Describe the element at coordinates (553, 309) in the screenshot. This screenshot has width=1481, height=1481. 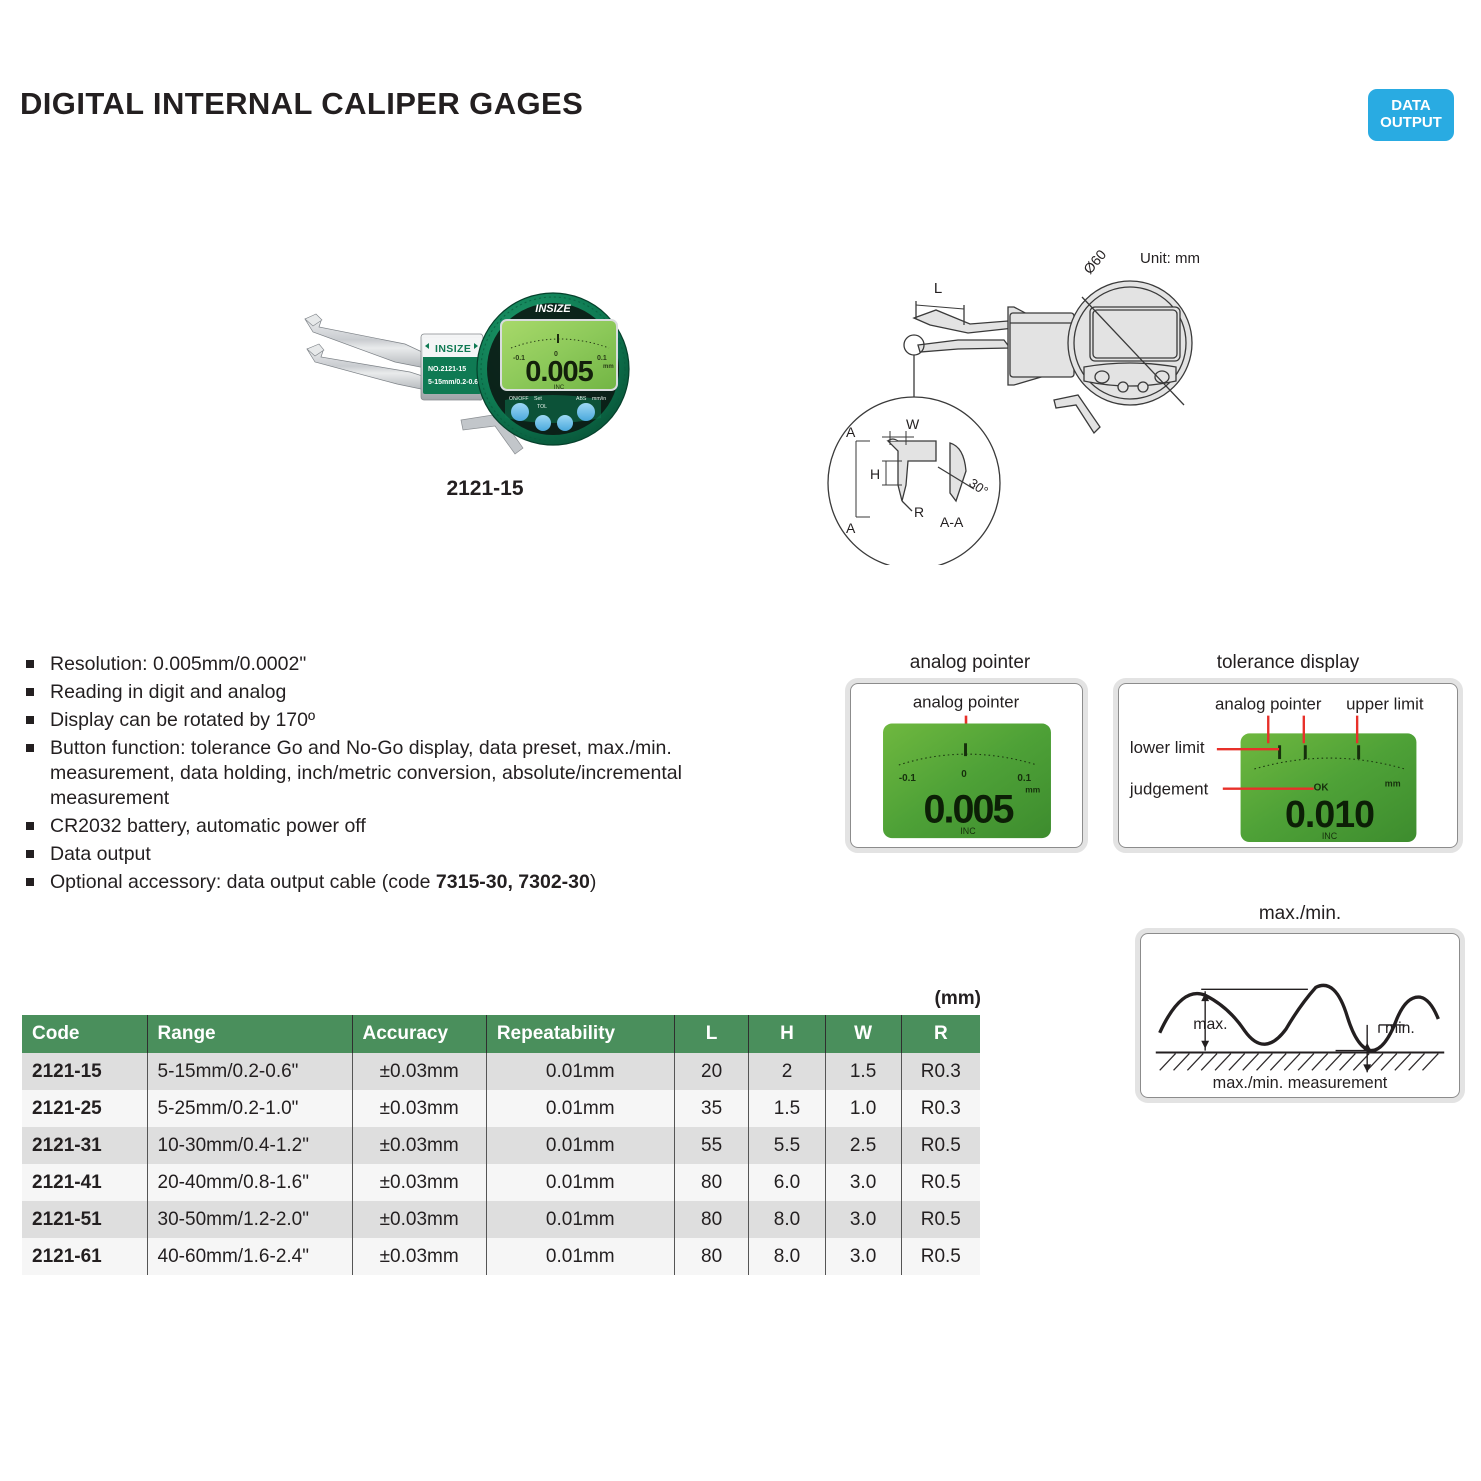
I see `svg-text: INSIZE` at that location.